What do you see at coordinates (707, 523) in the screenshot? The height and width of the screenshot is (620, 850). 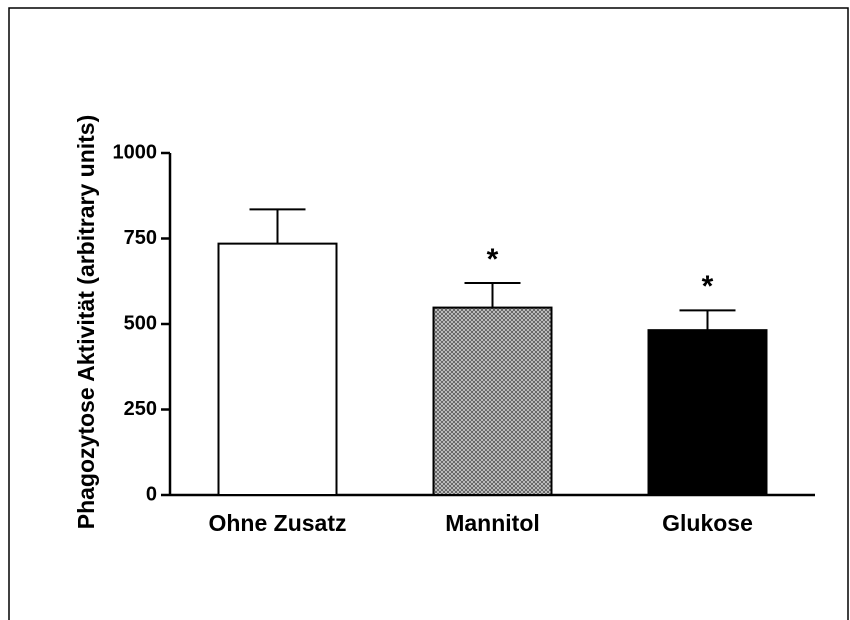 I see `x-tick-label: Glukose` at bounding box center [707, 523].